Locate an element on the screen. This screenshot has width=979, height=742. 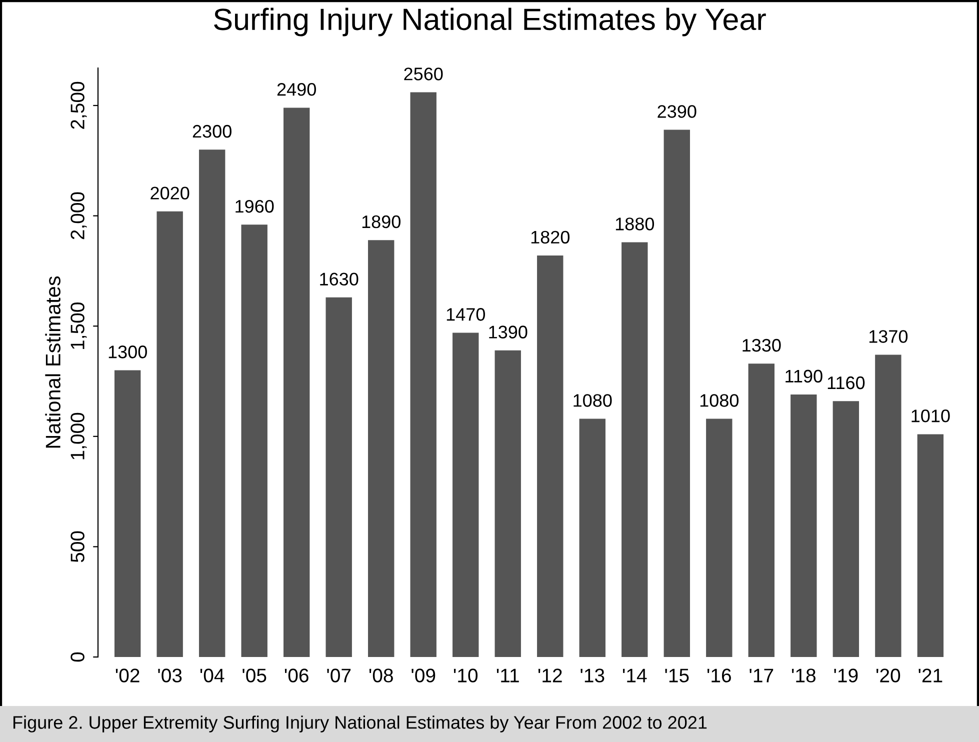
x-tick-label: '20 is located at coordinates (888, 675).